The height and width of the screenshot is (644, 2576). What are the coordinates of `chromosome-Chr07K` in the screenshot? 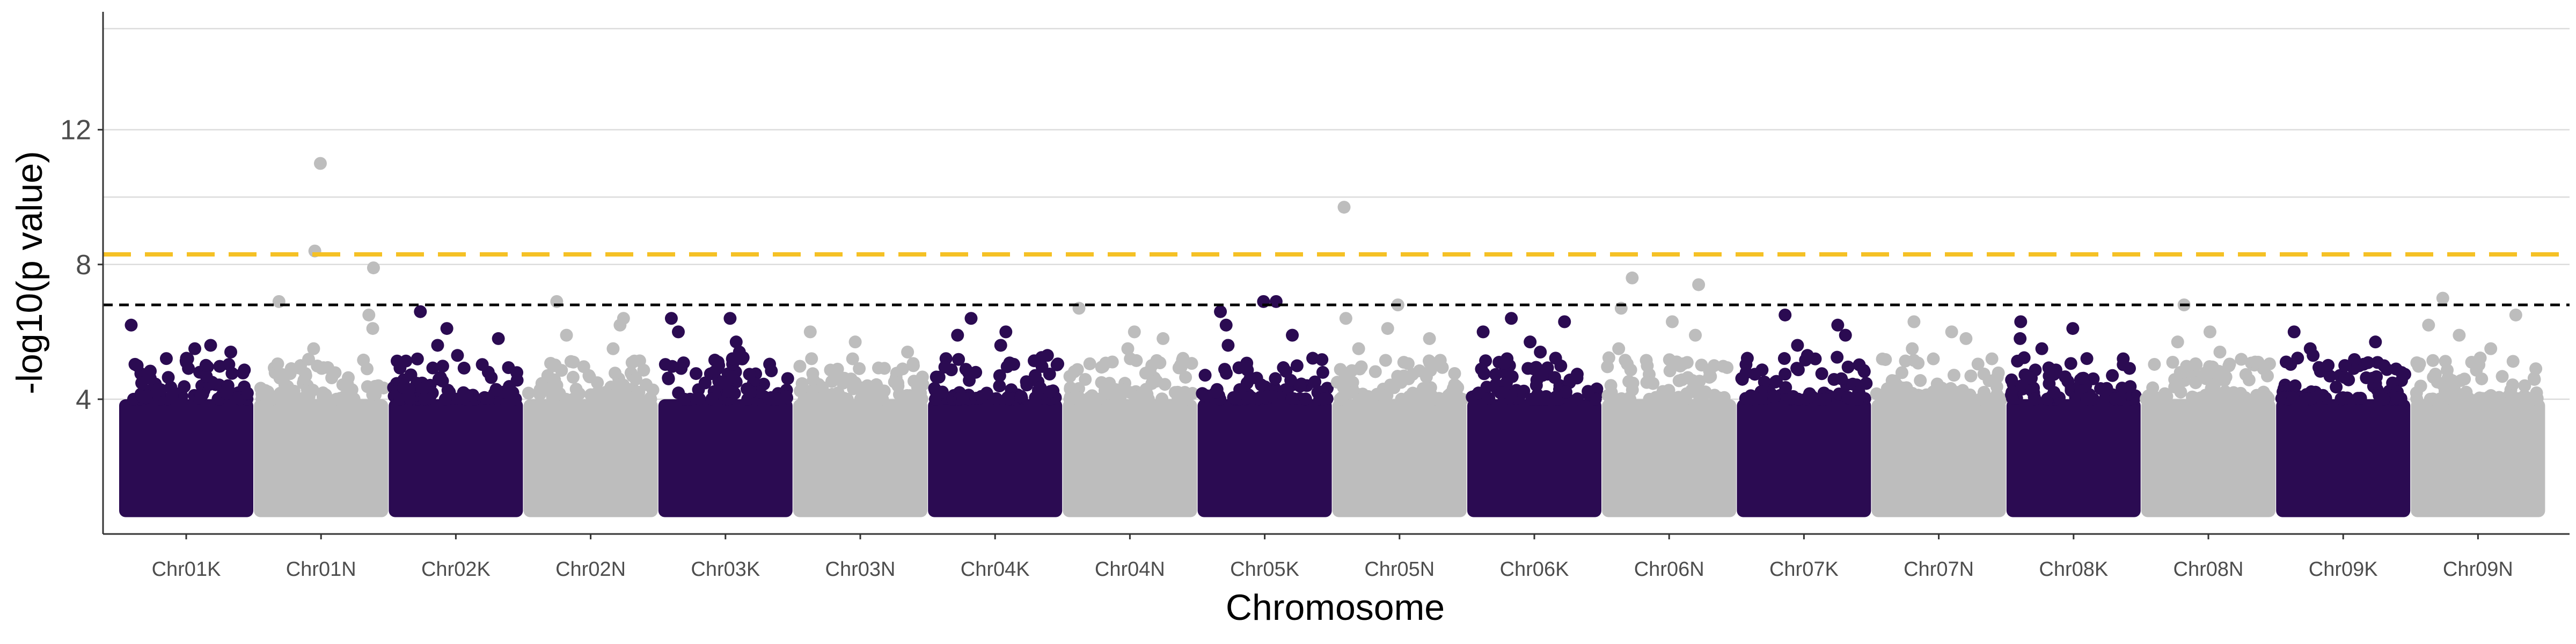 It's located at (1804, 412).